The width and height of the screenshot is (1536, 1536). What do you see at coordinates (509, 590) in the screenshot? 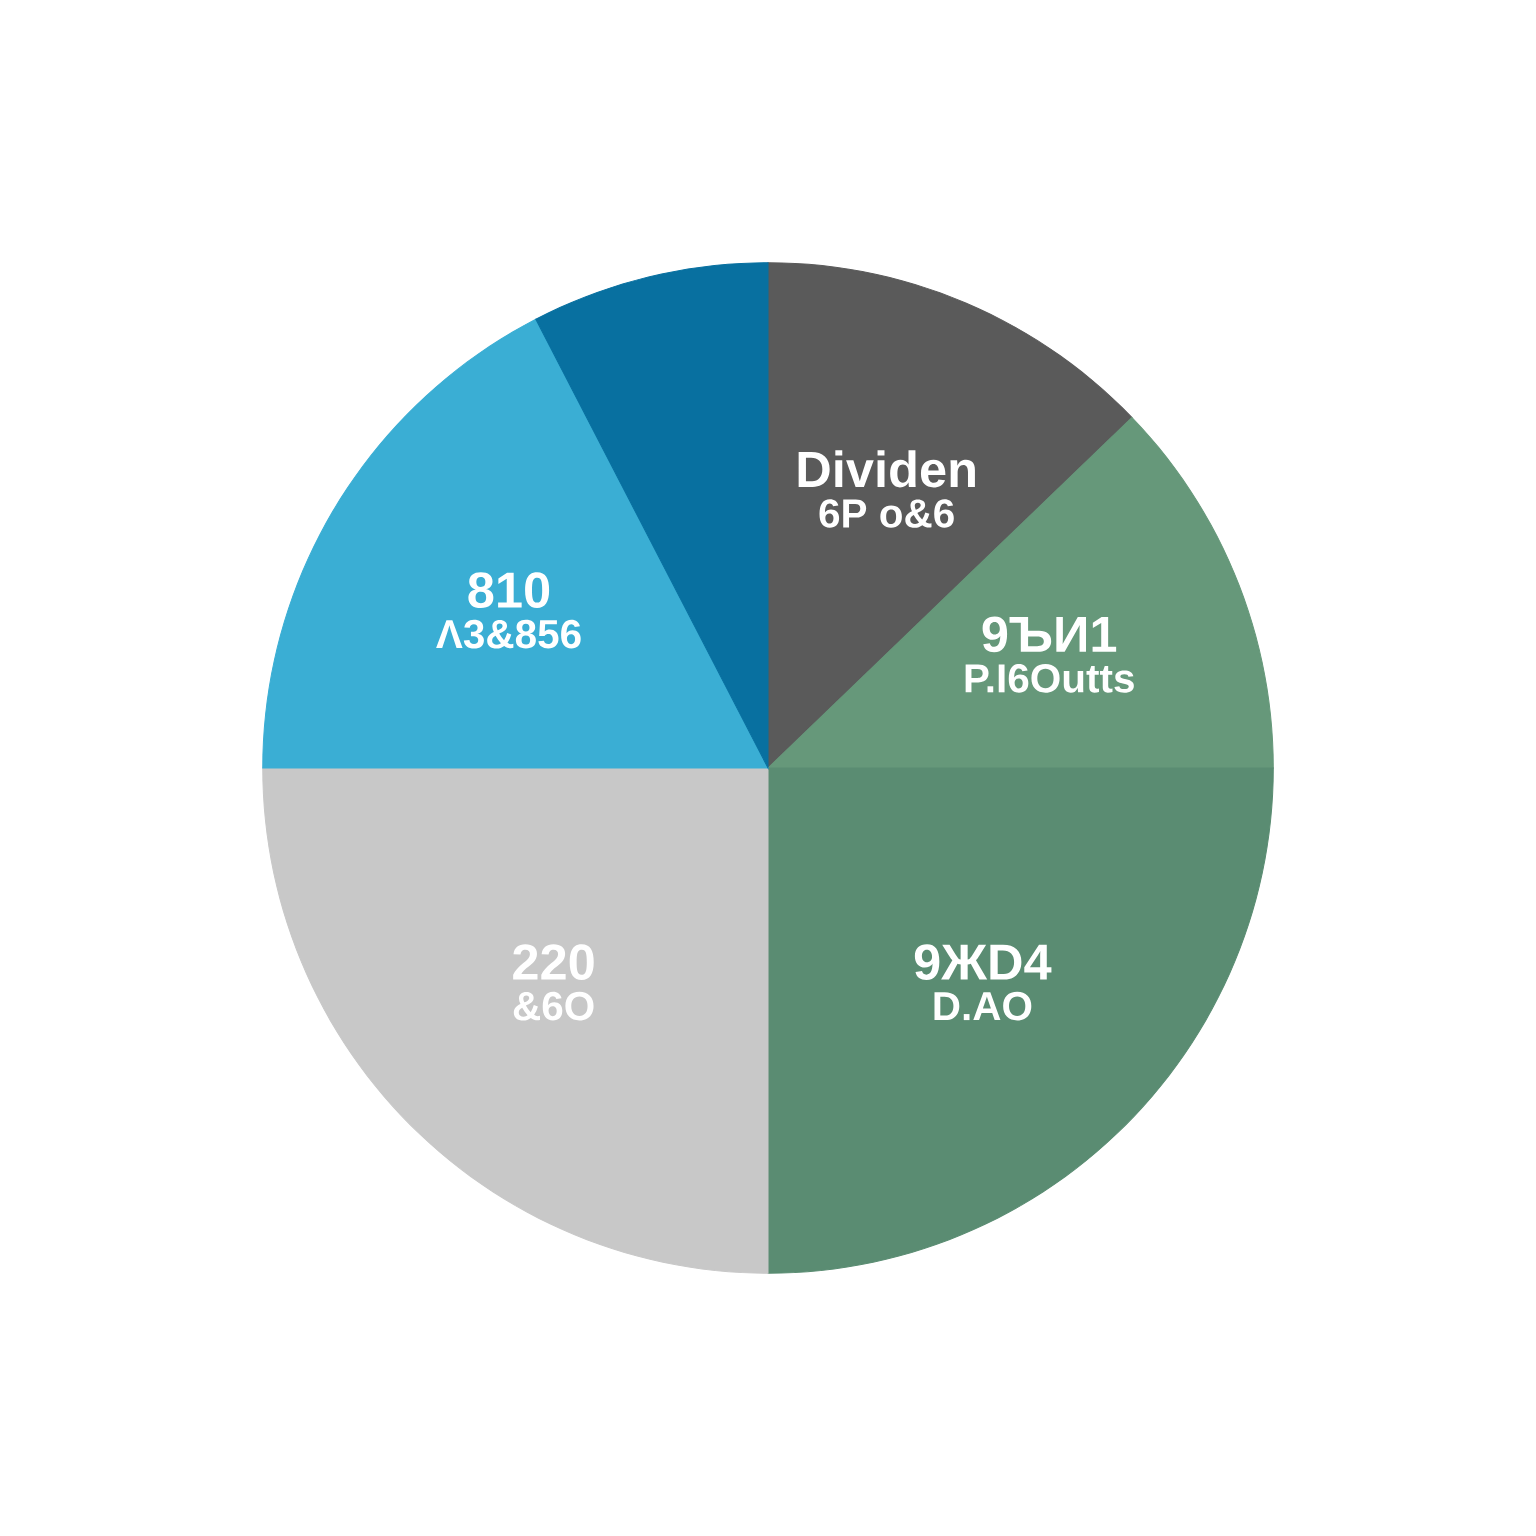
I see `slice-label: 810` at bounding box center [509, 590].